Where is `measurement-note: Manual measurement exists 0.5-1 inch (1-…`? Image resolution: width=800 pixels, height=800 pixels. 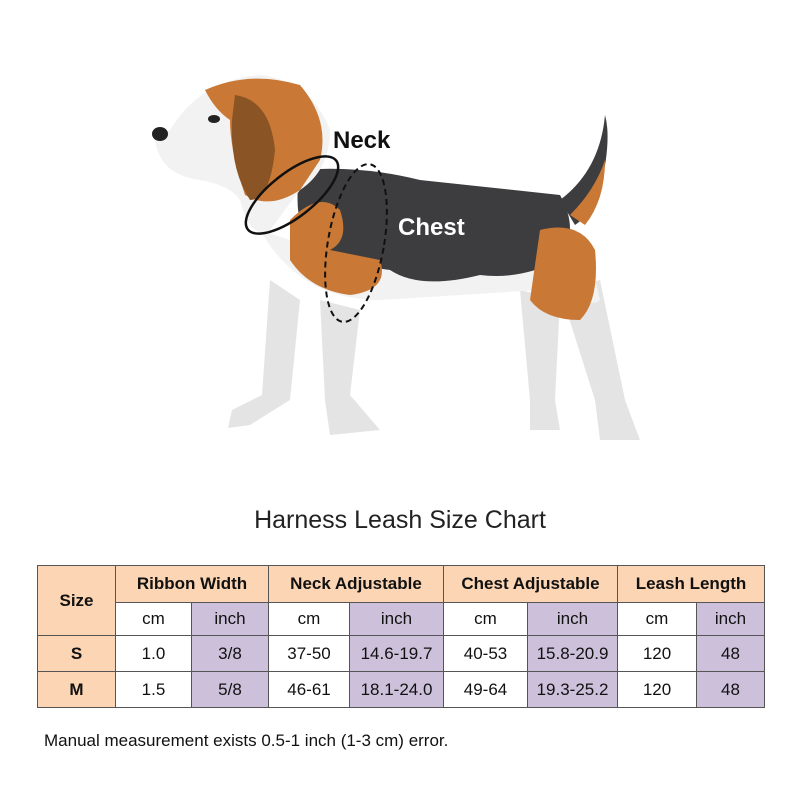
measurement-note: Manual measurement exists 0.5-1 inch (1-… is located at coordinates (246, 740).